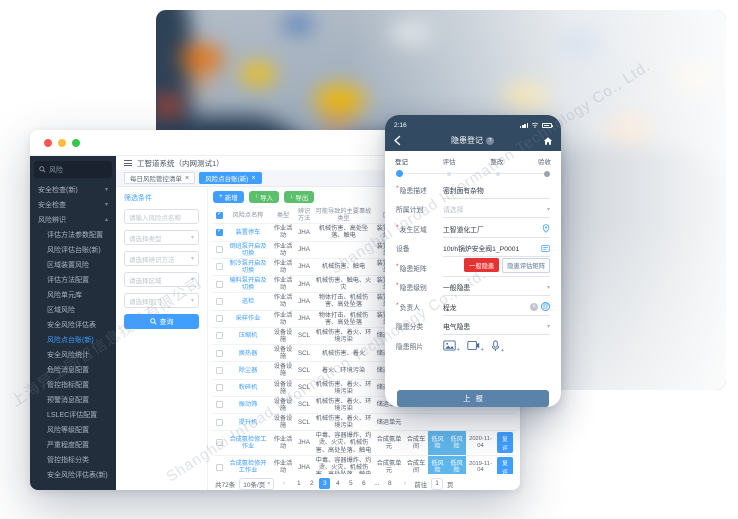 The height and width of the screenshot is (519, 738). What do you see at coordinates (325, 483) in the screenshot?
I see `page-number: 3` at bounding box center [325, 483].